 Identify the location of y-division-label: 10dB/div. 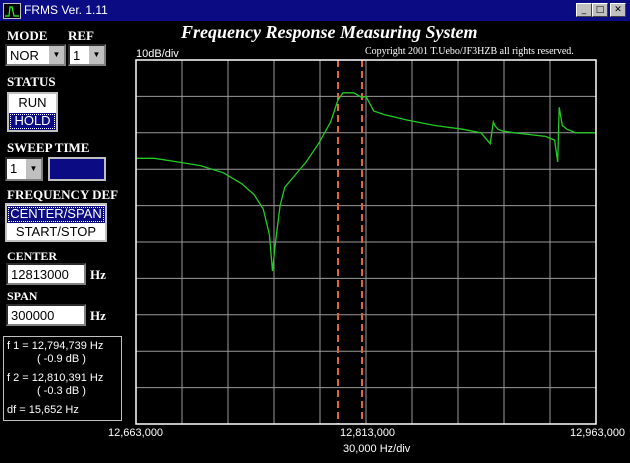
(157, 54).